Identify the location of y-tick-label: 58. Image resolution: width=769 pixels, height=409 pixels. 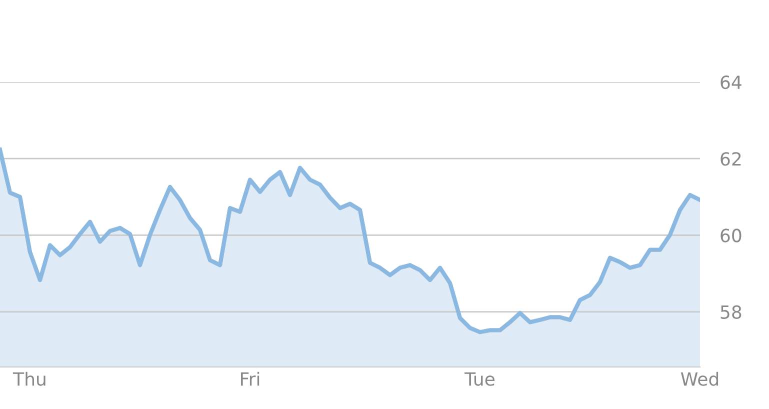
(731, 312).